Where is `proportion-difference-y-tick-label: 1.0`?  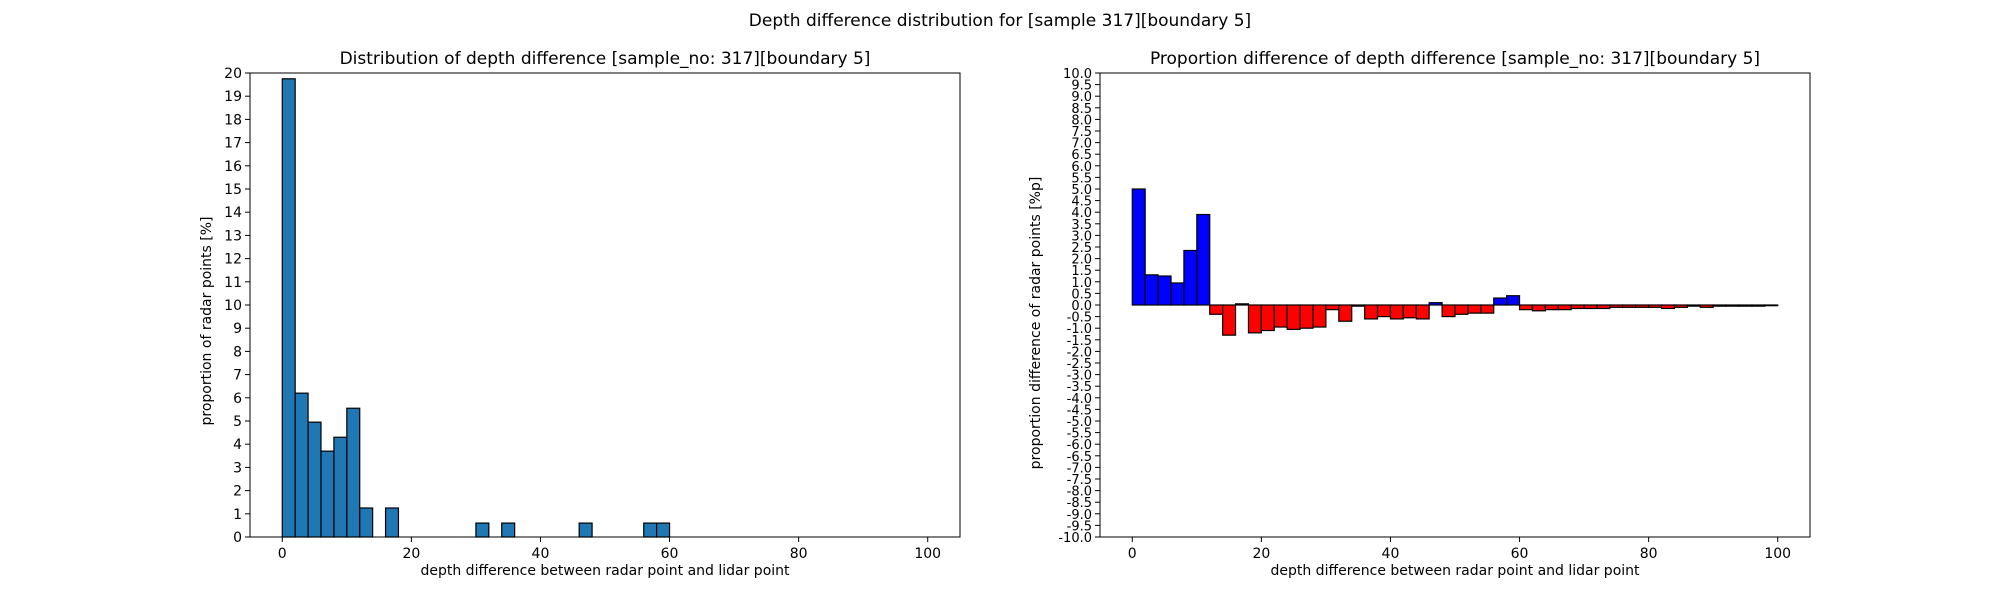
proportion-difference-y-tick-label: 1.0 is located at coordinates (1081, 283).